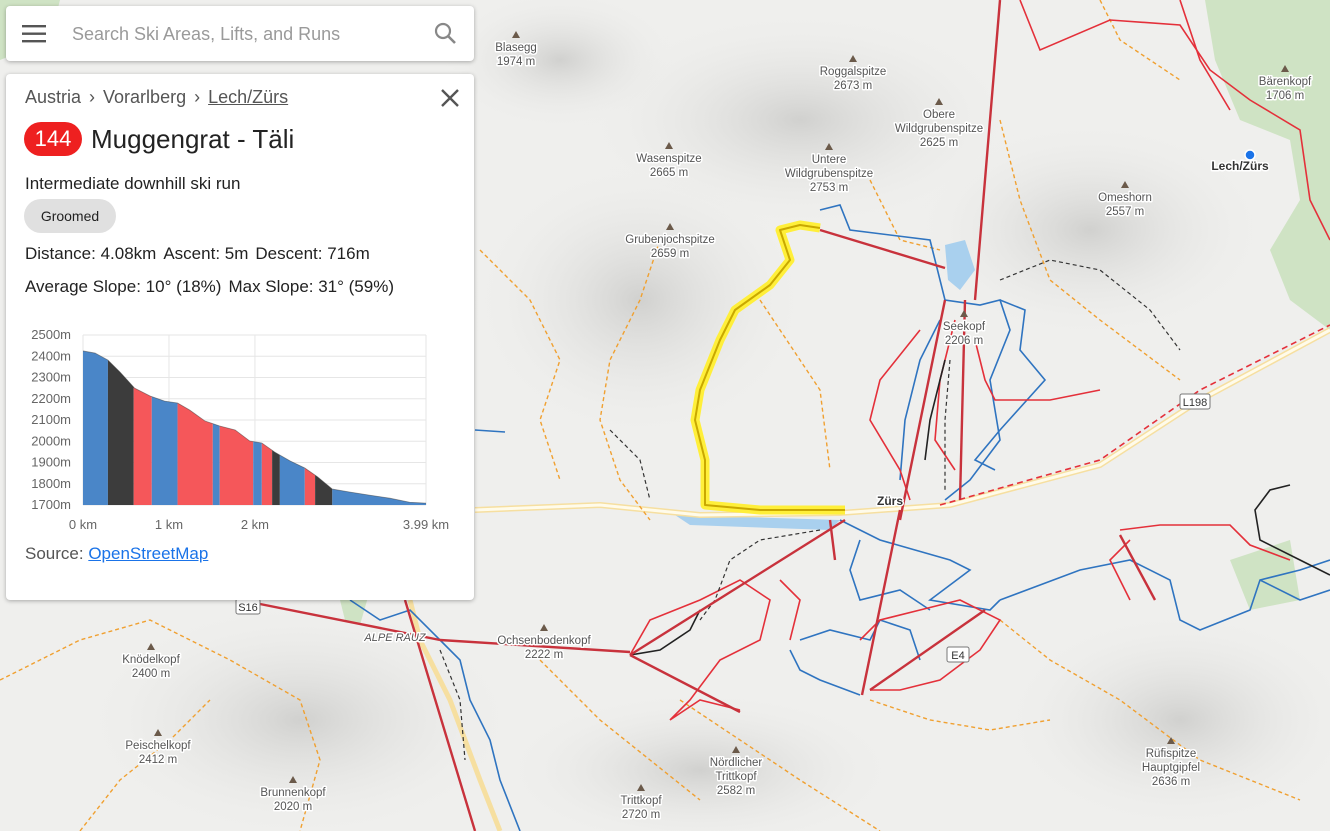 This screenshot has height=831, width=1330. I want to click on water, so click(825, 385).